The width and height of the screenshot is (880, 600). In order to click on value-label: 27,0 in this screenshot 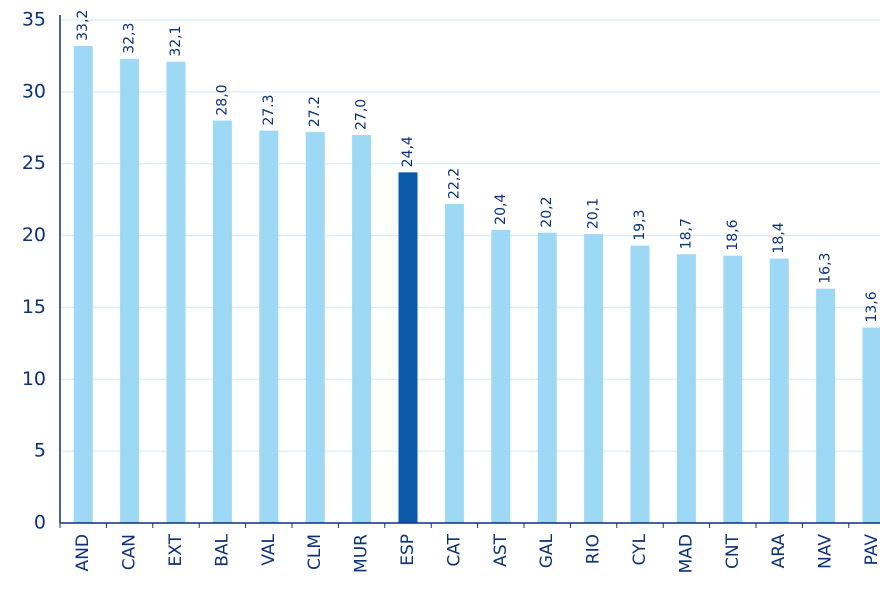, I will do `click(362, 114)`.